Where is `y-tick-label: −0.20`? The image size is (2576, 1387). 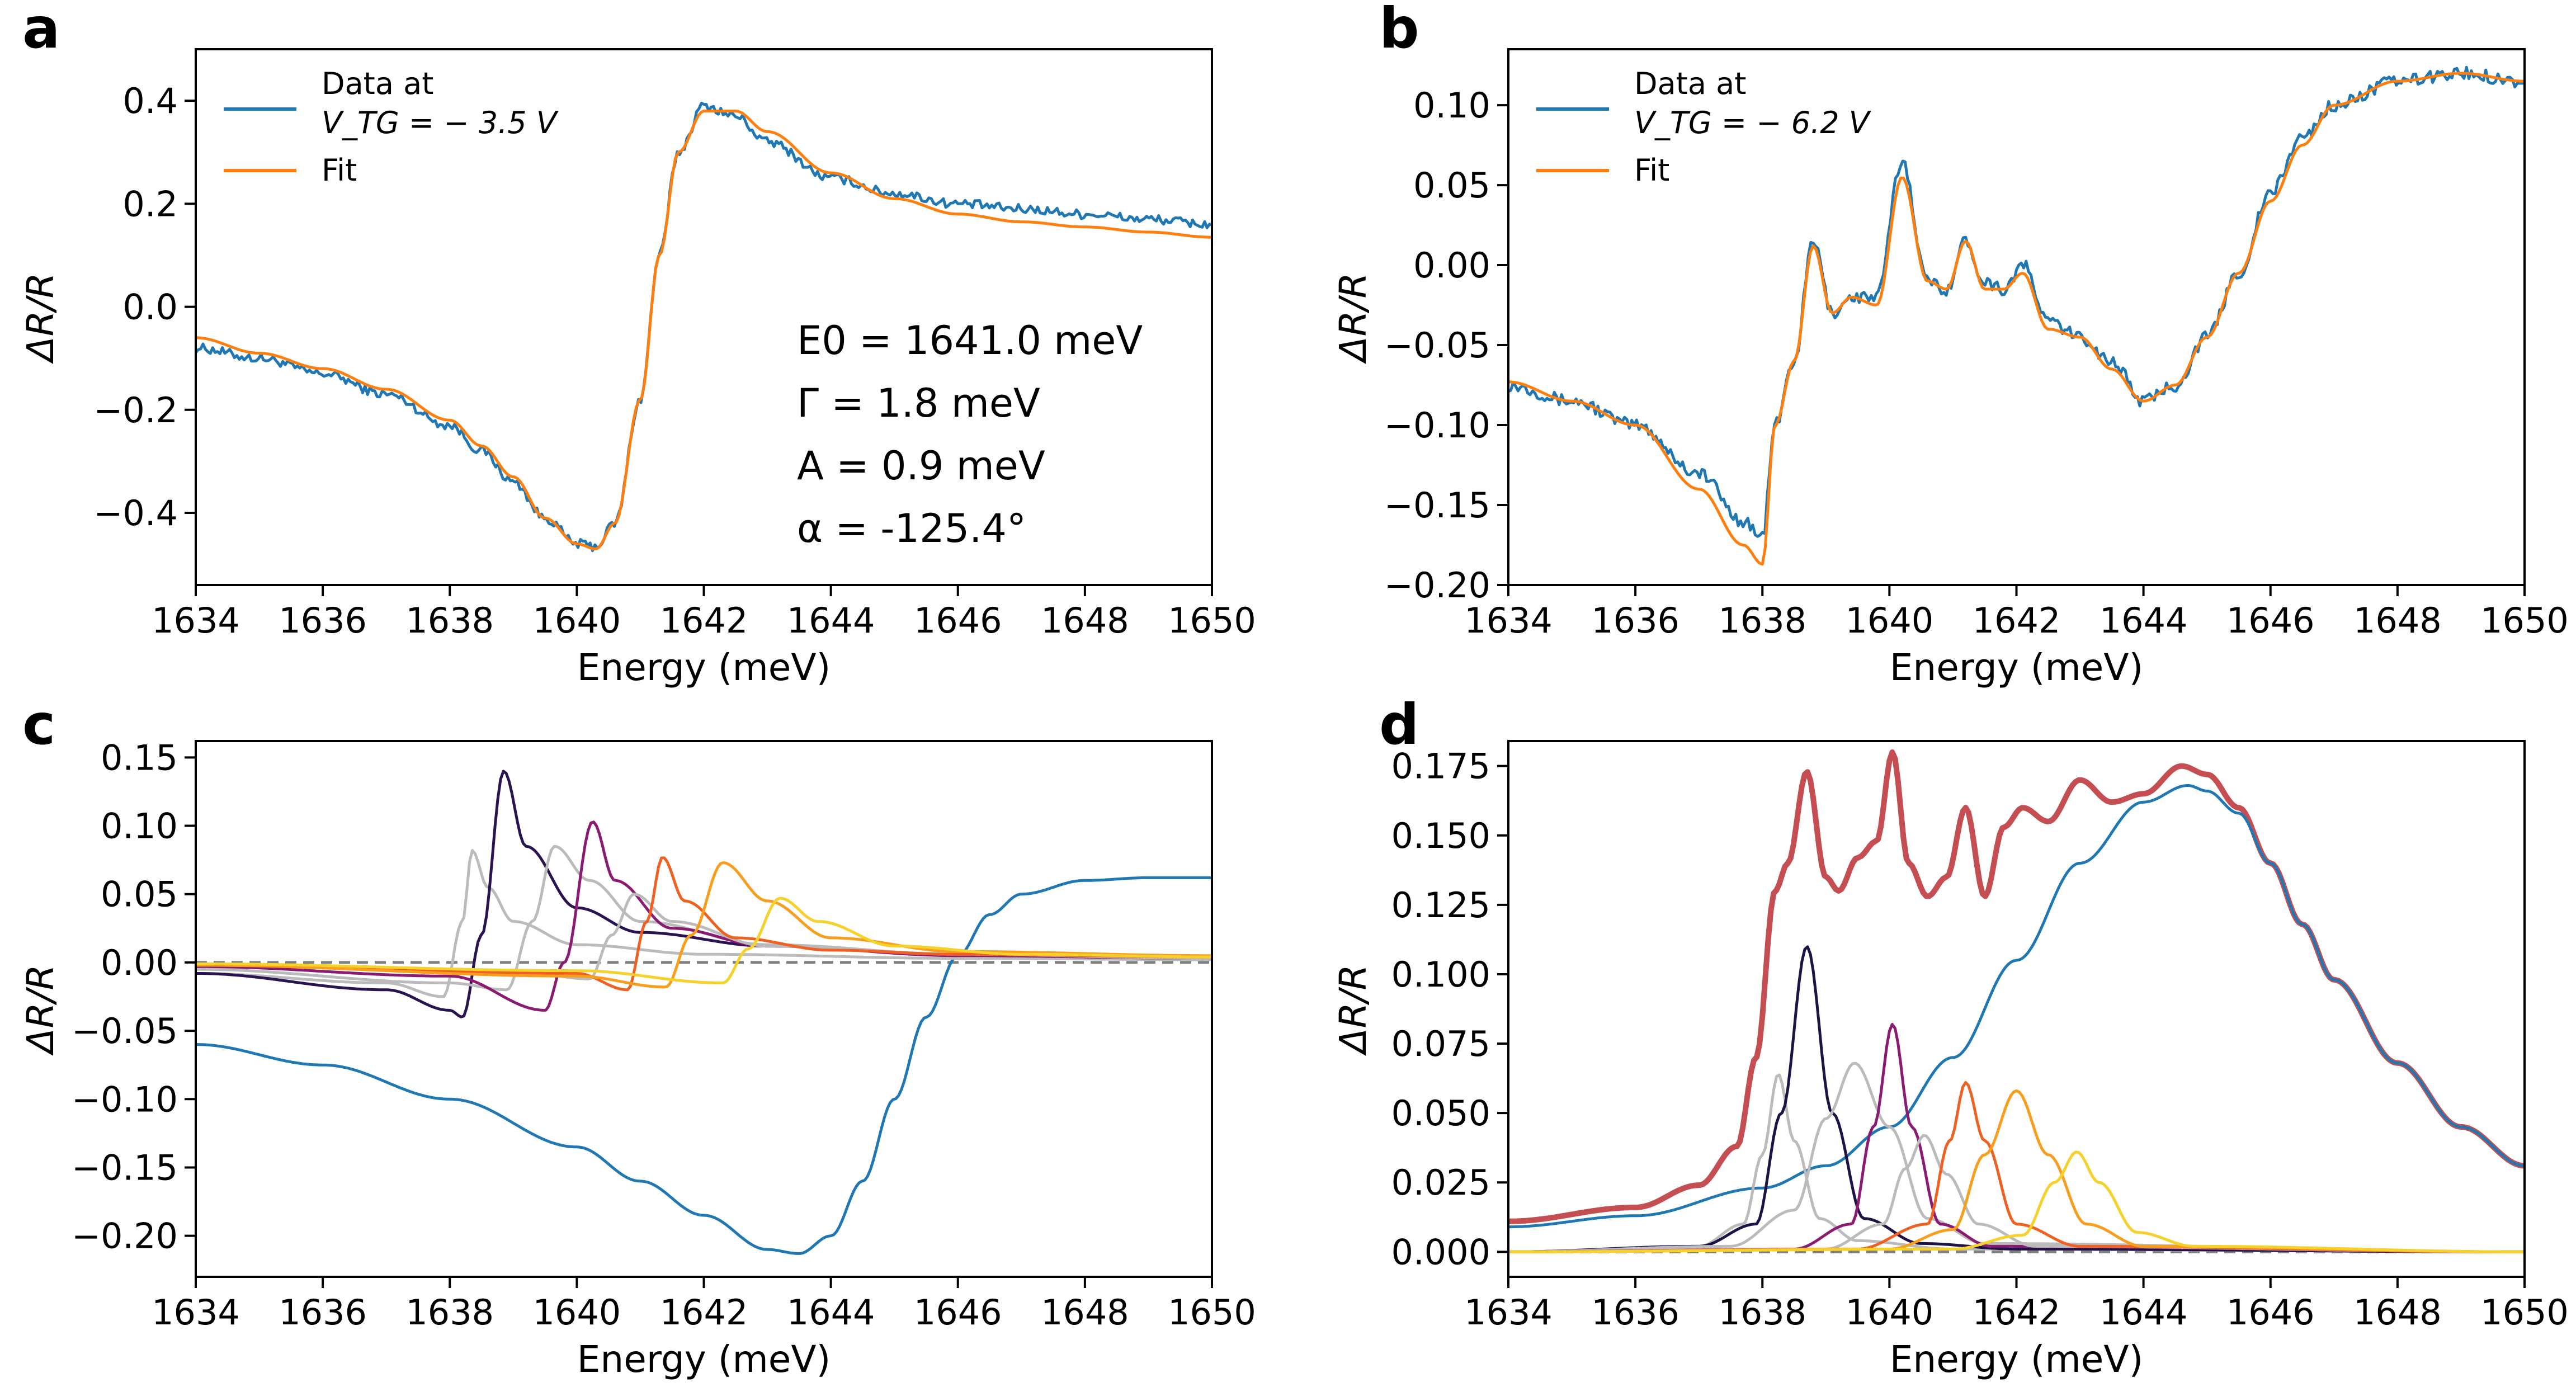 y-tick-label: −0.20 is located at coordinates (1437, 585).